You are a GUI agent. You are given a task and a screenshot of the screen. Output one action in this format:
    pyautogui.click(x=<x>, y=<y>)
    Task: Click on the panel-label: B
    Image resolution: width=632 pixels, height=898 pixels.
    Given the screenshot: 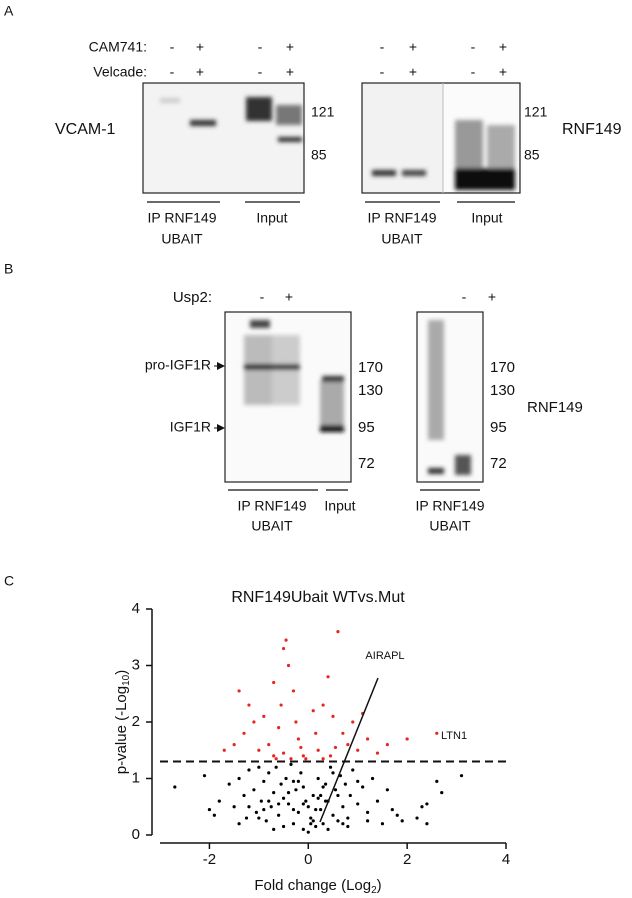 What is the action you would take?
    pyautogui.click(x=8, y=269)
    